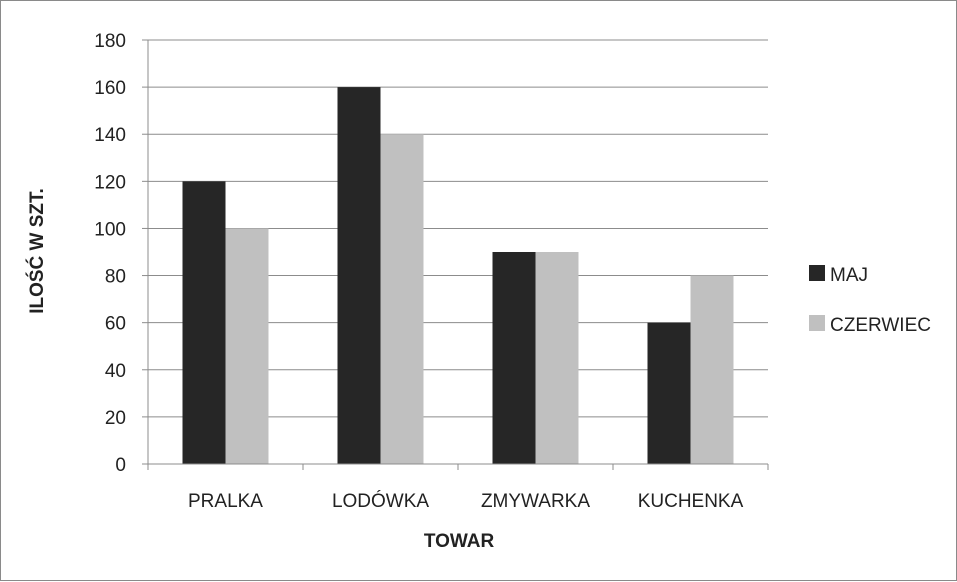 The height and width of the screenshot is (582, 957). What do you see at coordinates (380, 501) in the screenshot?
I see `x-category-label: LODÓWKA` at bounding box center [380, 501].